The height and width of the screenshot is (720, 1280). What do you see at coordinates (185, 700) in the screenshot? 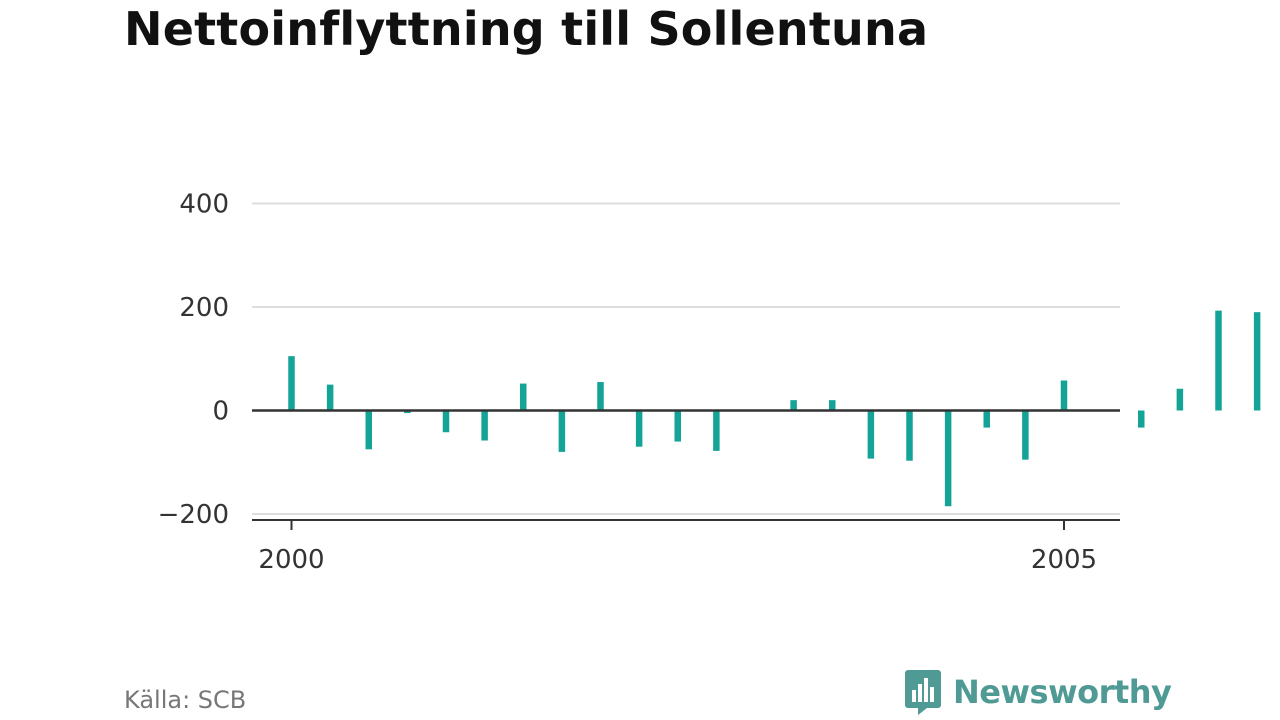
I see `source-label: Källa: SCB` at bounding box center [185, 700].